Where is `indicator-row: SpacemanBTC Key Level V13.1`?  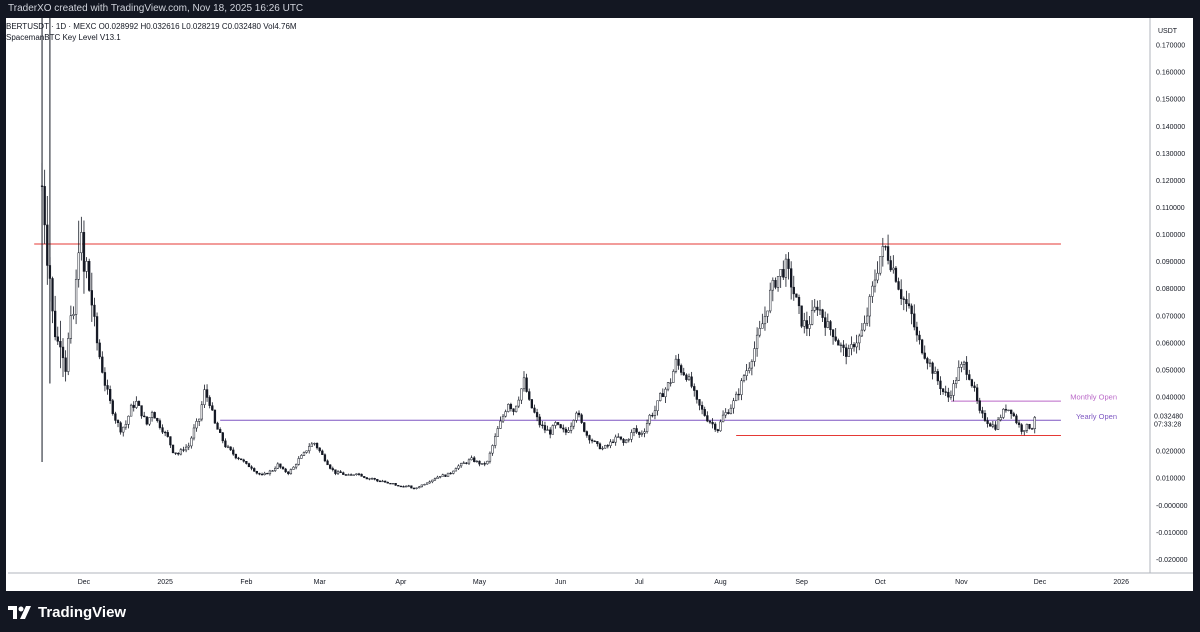 indicator-row: SpacemanBTC Key Level V13.1 is located at coordinates (151, 37).